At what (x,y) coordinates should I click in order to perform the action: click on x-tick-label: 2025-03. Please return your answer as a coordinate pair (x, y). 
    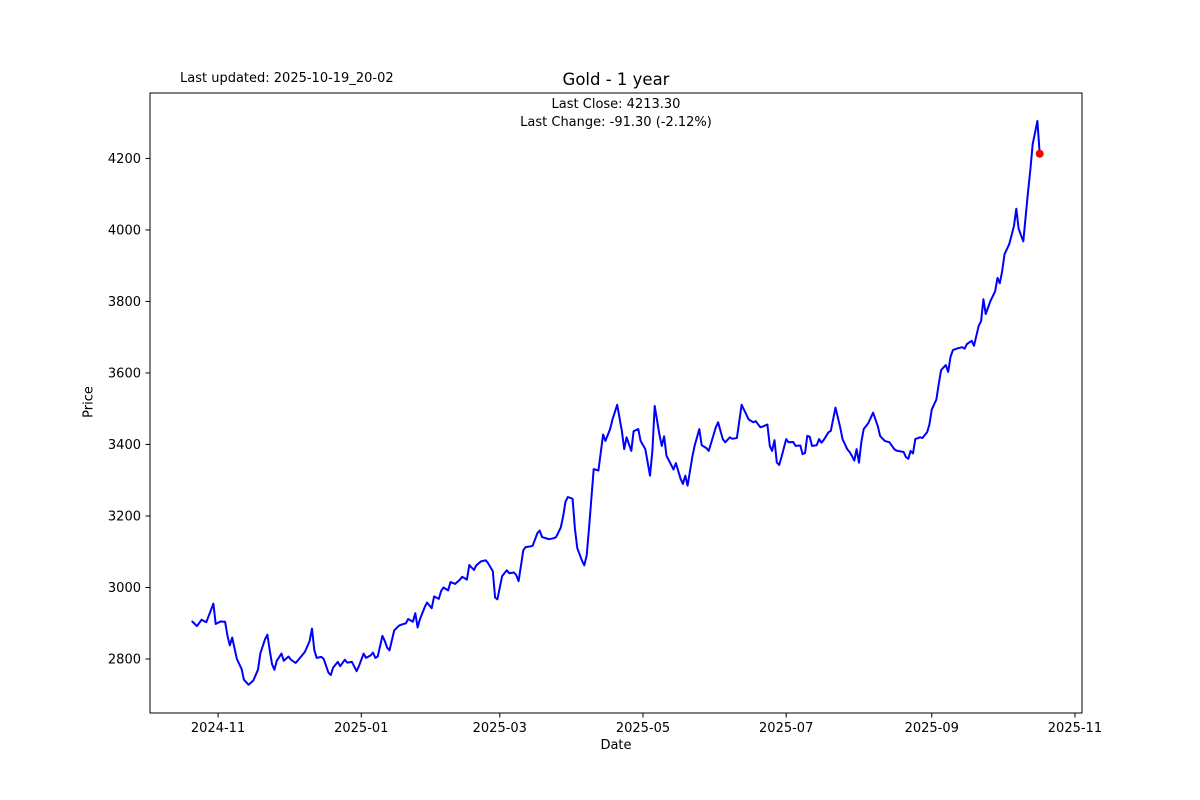
    Looking at the image, I should click on (500, 728).